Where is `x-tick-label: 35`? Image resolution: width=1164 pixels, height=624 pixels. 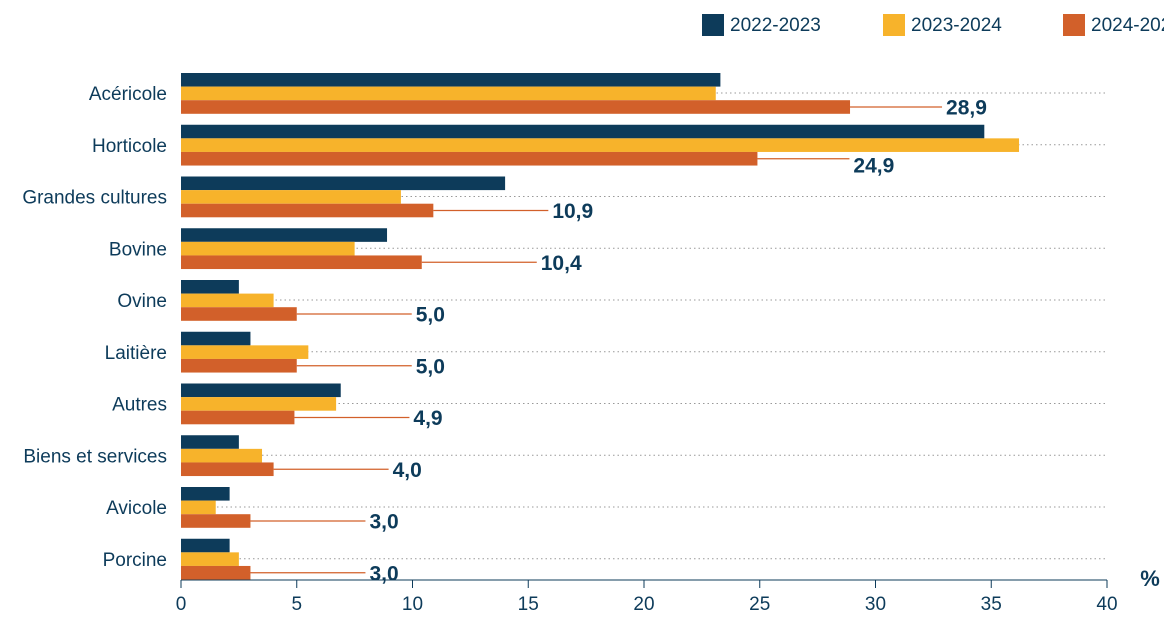
x-tick-label: 35 is located at coordinates (991, 604).